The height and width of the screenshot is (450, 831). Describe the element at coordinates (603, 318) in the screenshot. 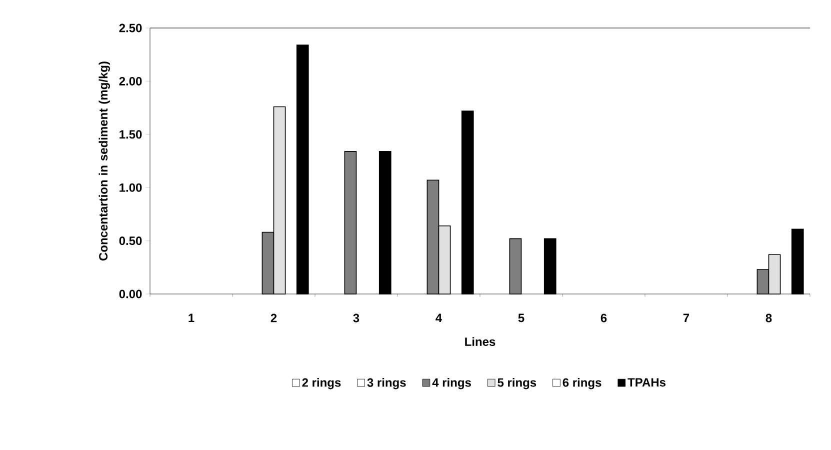

I see `x-tick-label: 6` at that location.